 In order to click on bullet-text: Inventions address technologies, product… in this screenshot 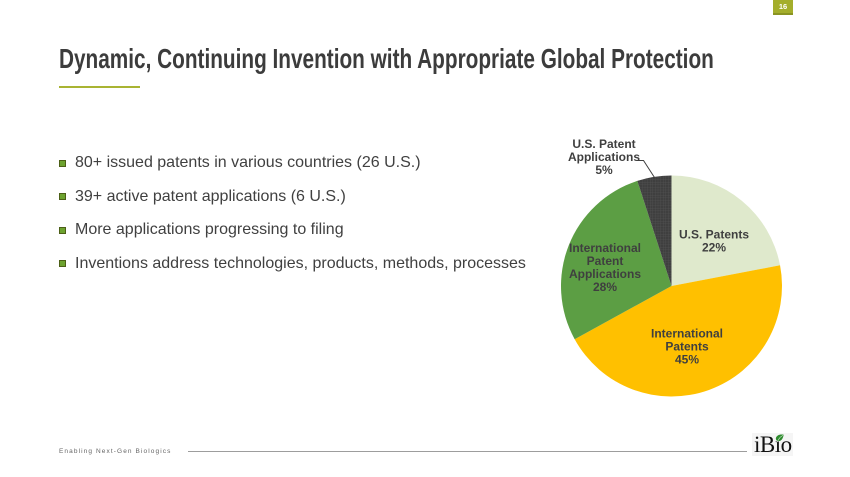, I will do `click(300, 263)`.